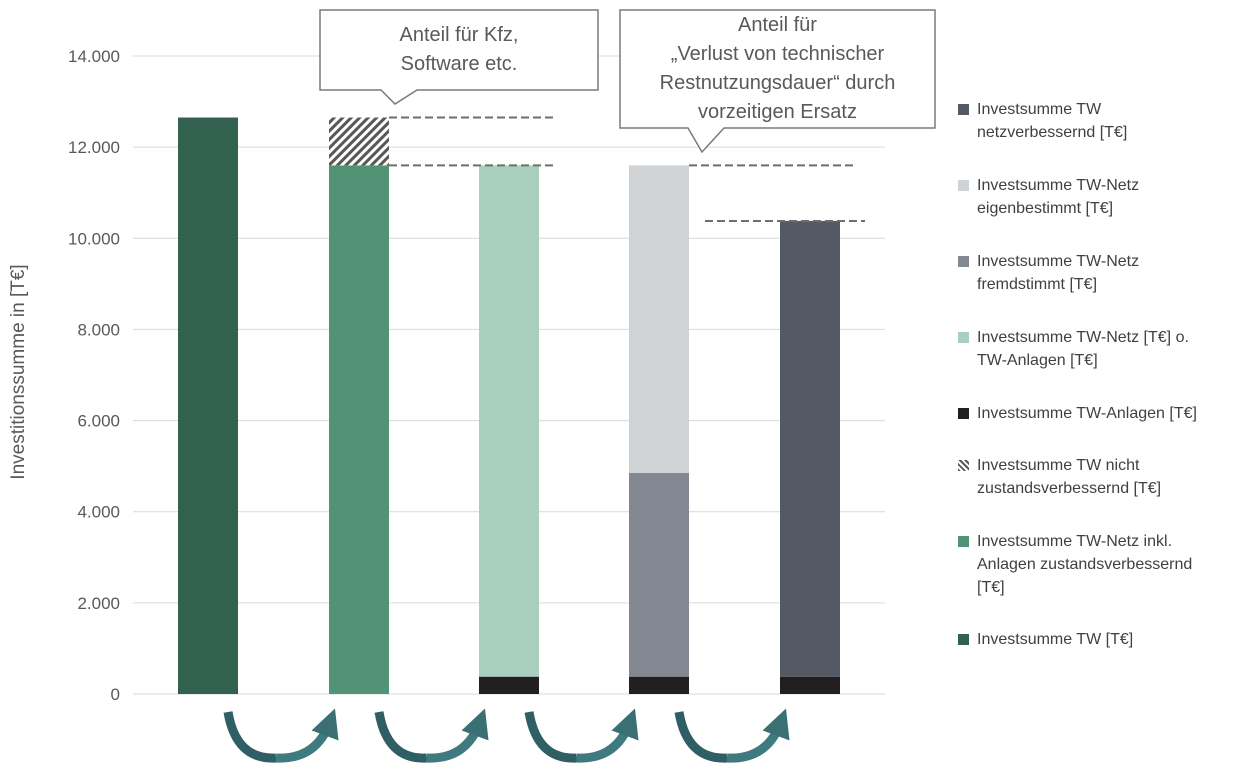 The image size is (1242, 763). I want to click on legend-label-line: Investsumme TW-Netz inkl., so click(1075, 541).